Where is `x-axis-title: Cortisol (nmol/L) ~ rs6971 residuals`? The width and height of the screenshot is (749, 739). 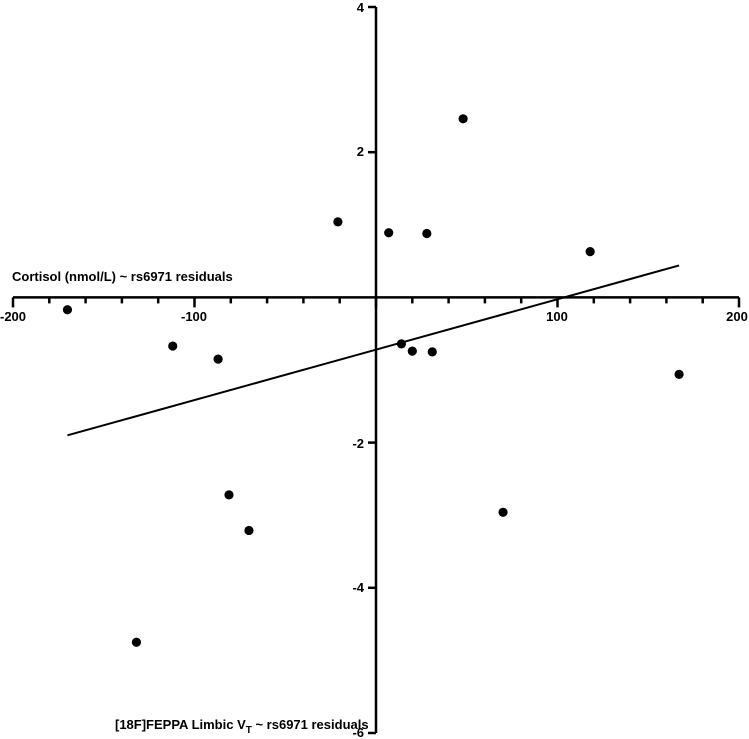 x-axis-title: Cortisol (nmol/L) ~ rs6971 residuals is located at coordinates (122, 276).